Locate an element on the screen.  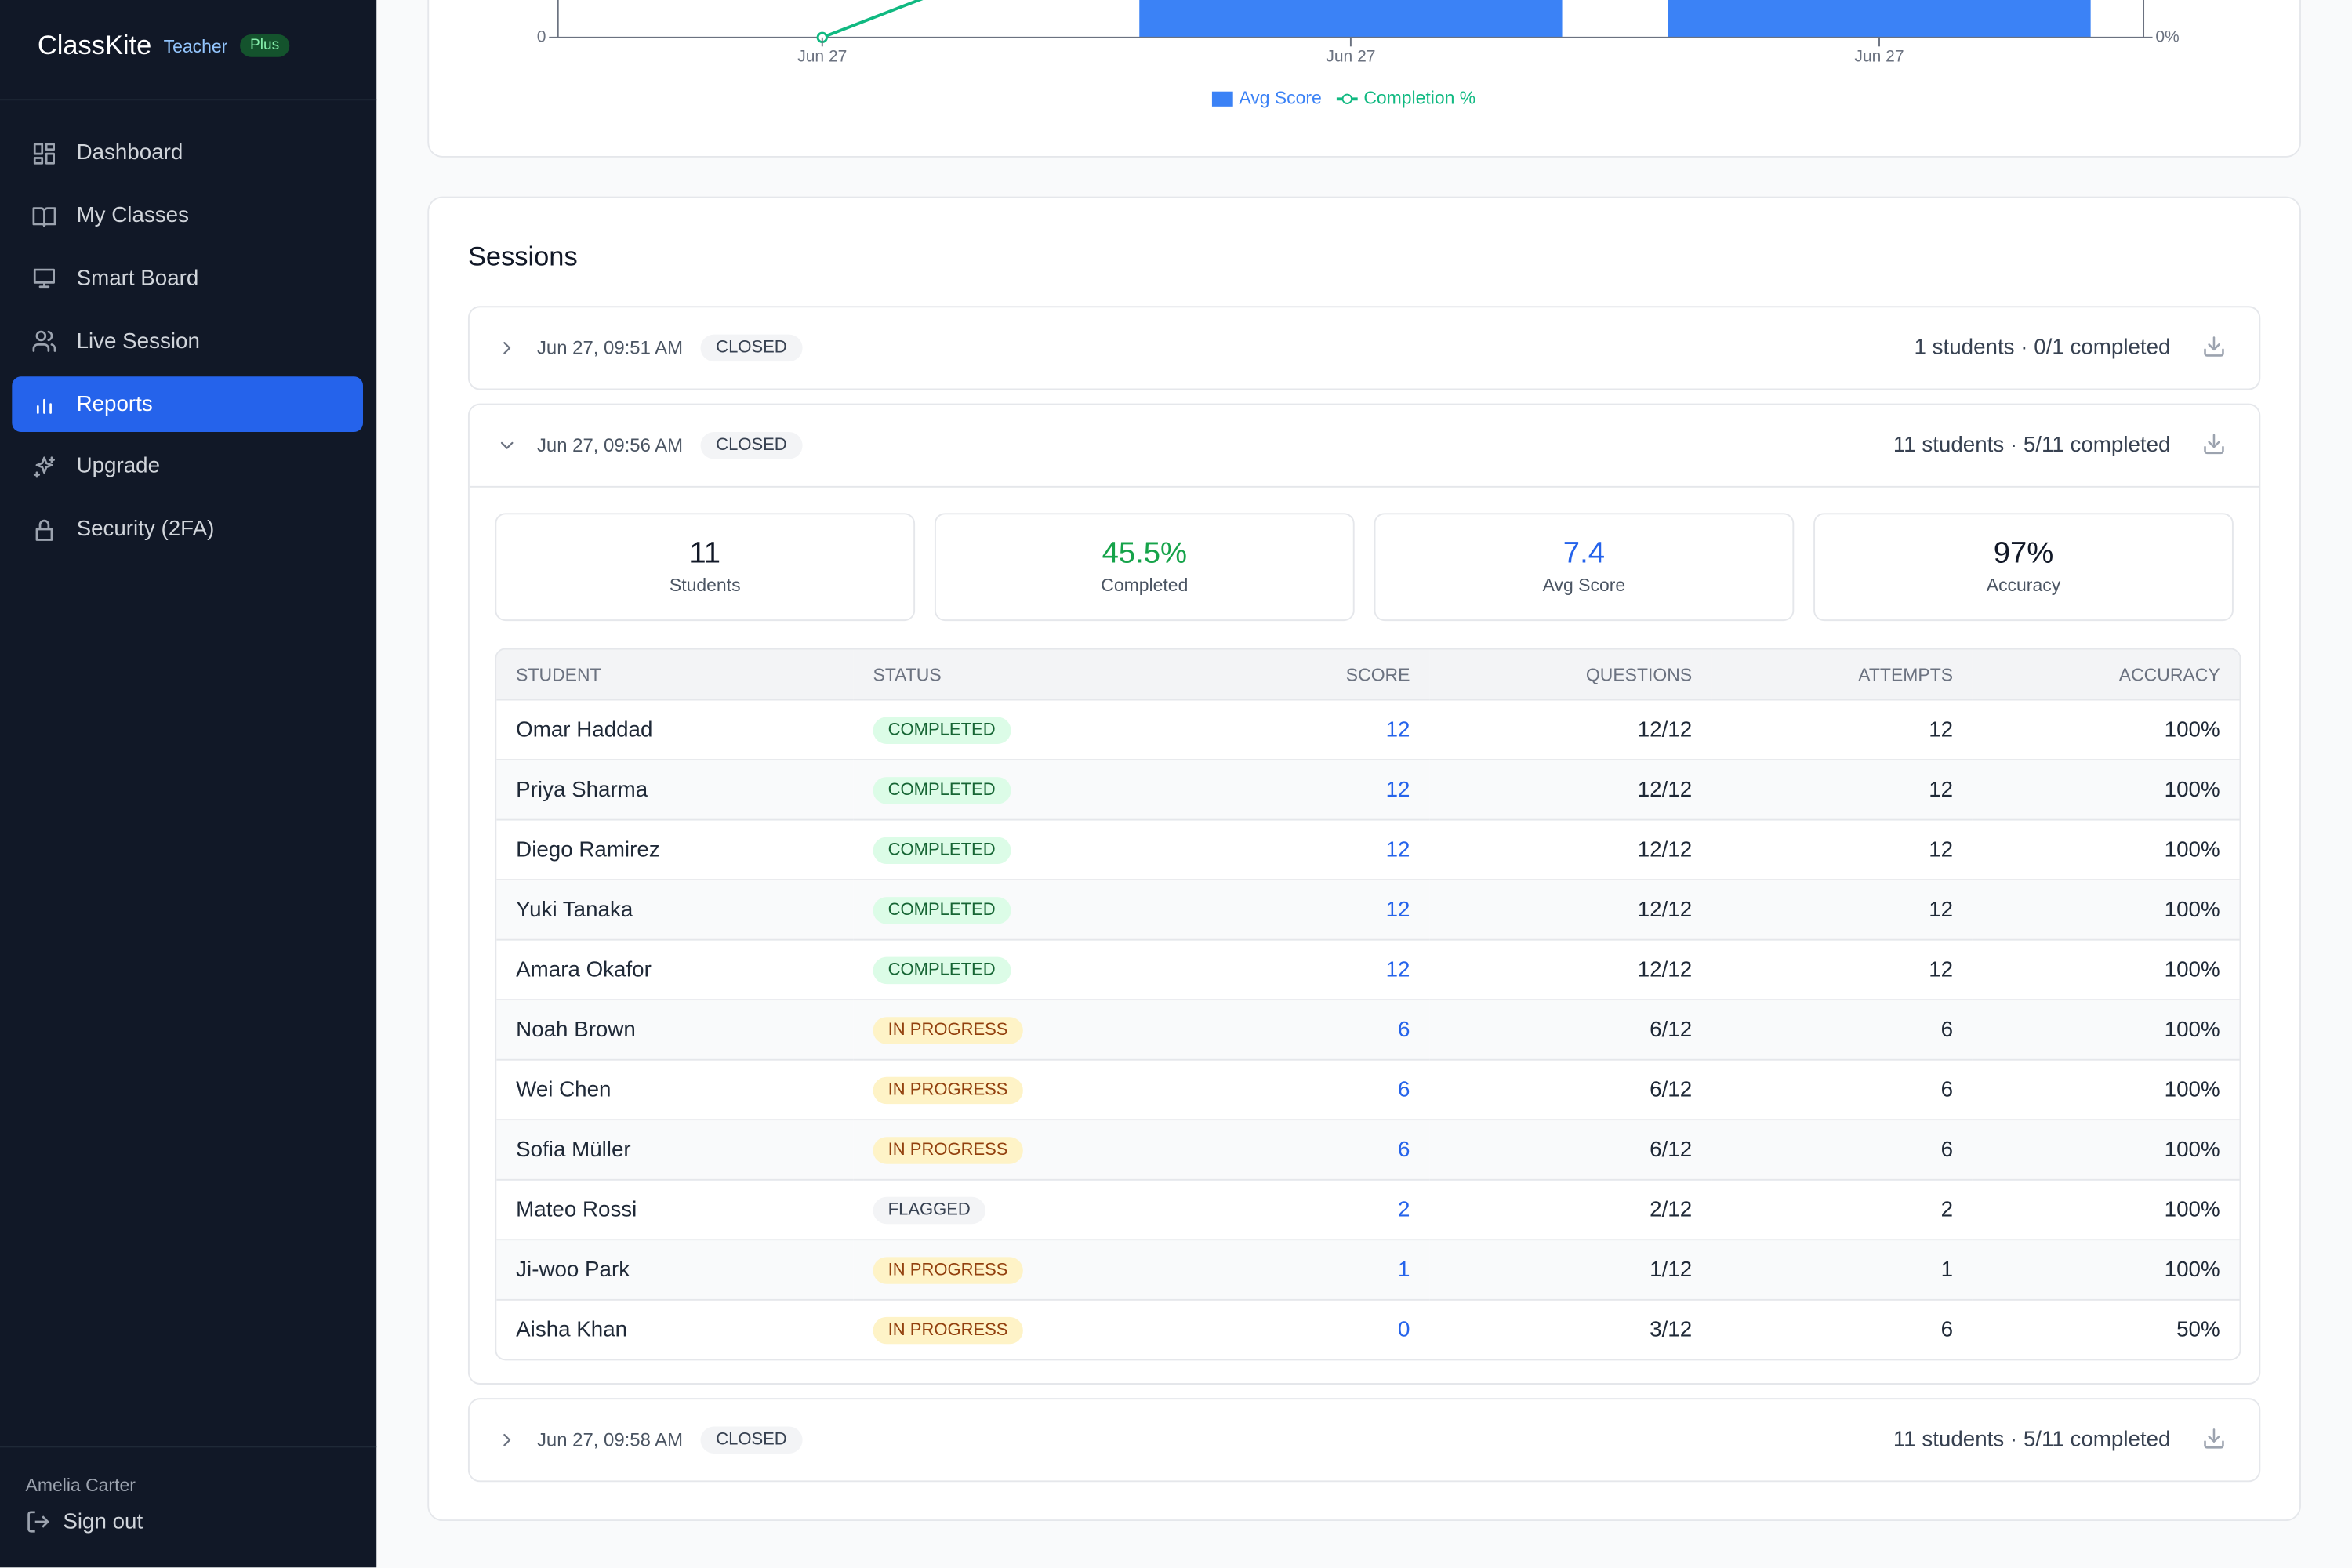
user-name: Amelia Carter is located at coordinates (80, 1485).